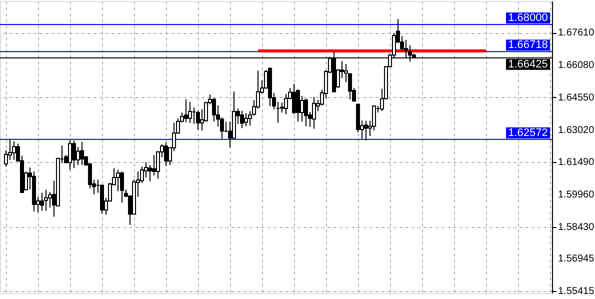  I want to click on ref-line-label: 1.62572, so click(528, 132).